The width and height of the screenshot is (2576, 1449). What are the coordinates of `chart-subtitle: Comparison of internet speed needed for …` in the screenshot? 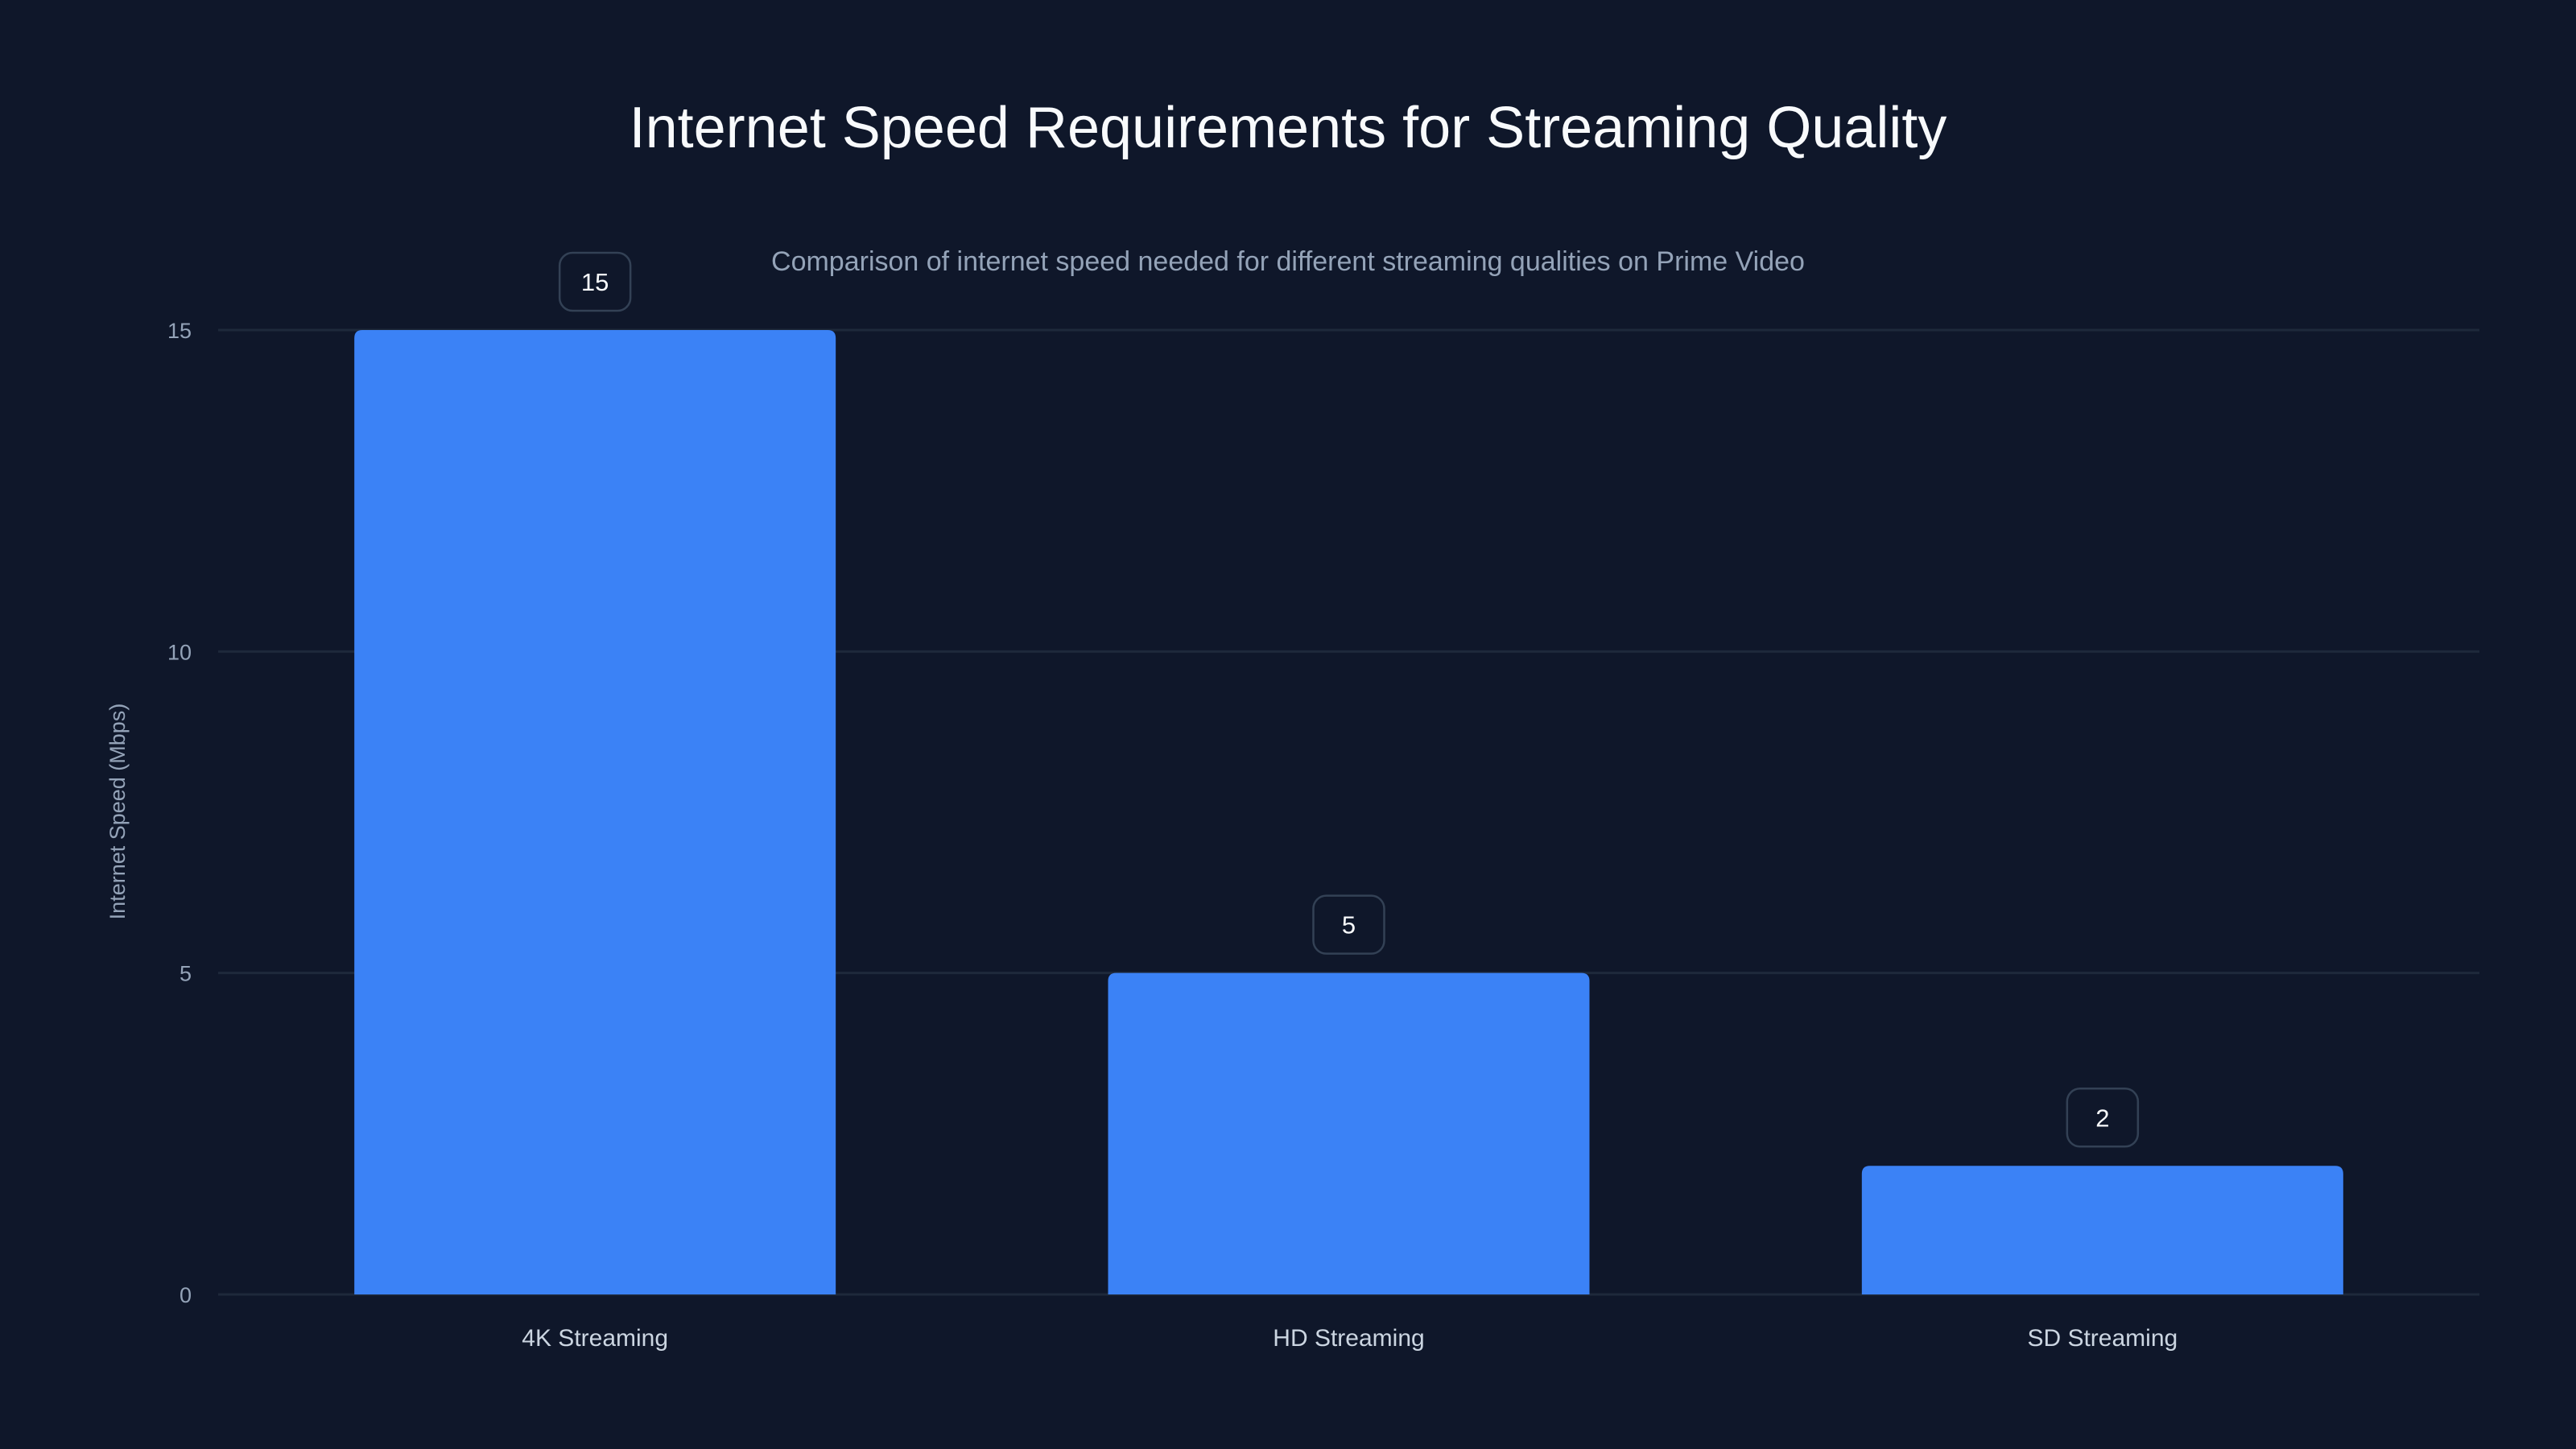 It's located at (1288, 261).